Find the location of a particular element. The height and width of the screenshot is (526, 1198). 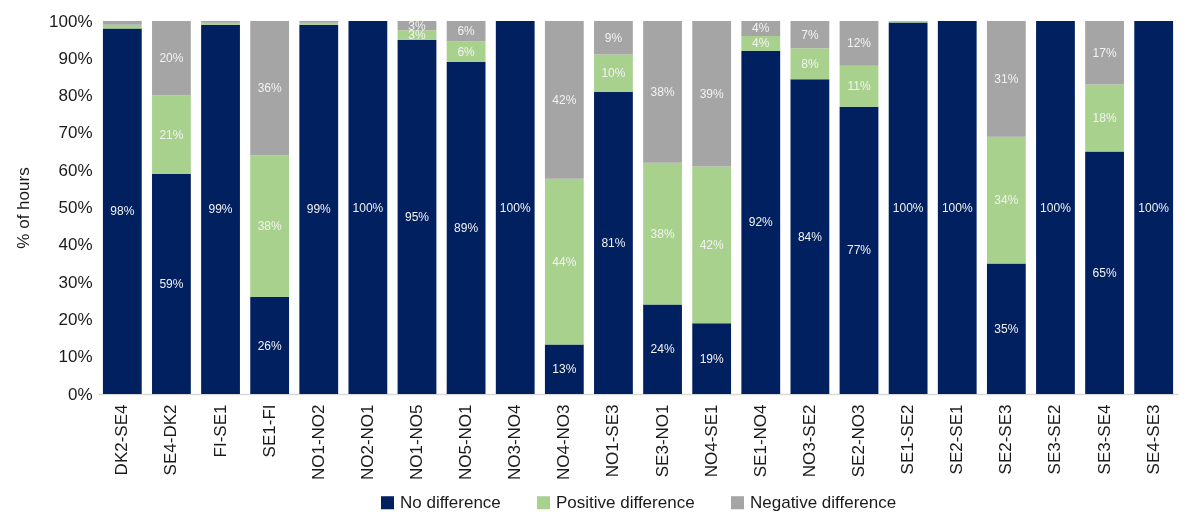

x-tick-label: NO2-NO1 is located at coordinates (367, 442).